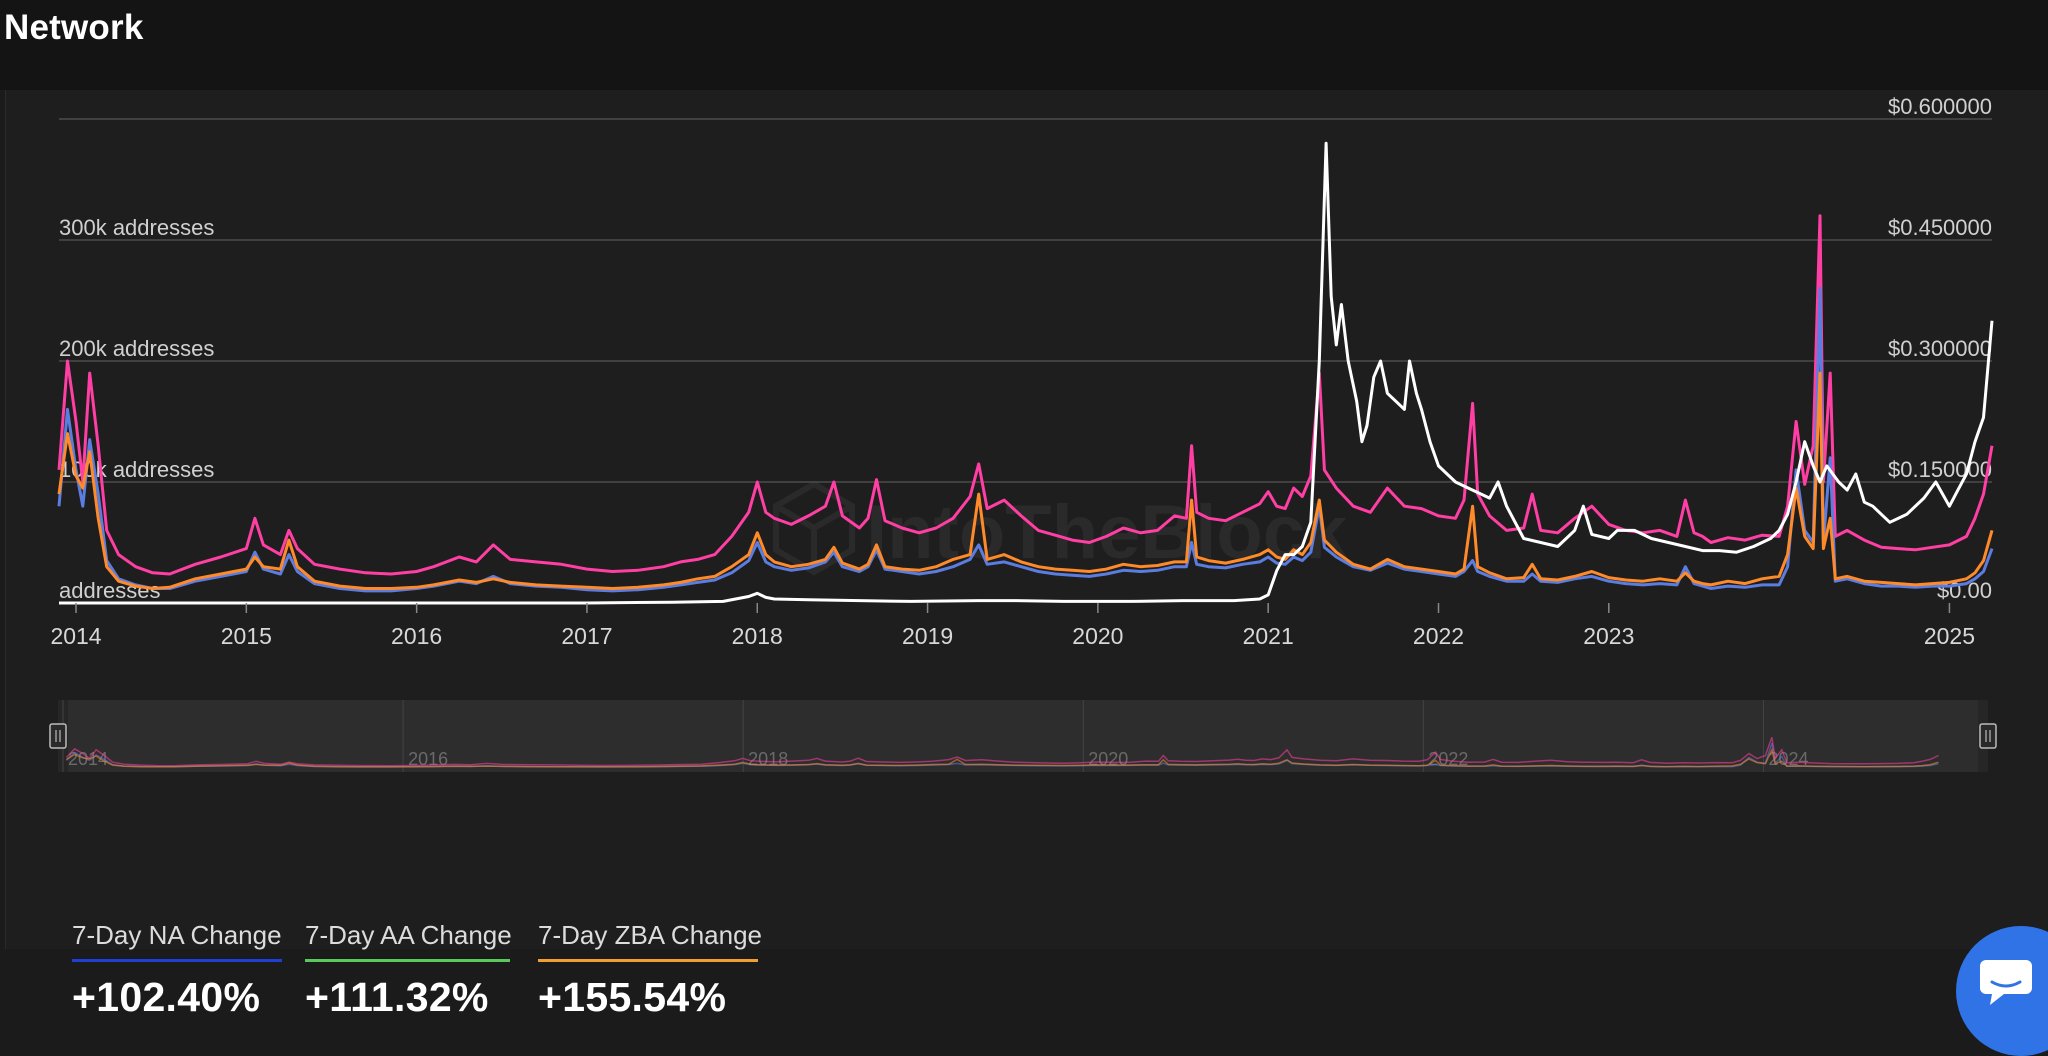 This screenshot has width=2048, height=1056. I want to click on y-right-tick-label: $0.450000, so click(1940, 227).